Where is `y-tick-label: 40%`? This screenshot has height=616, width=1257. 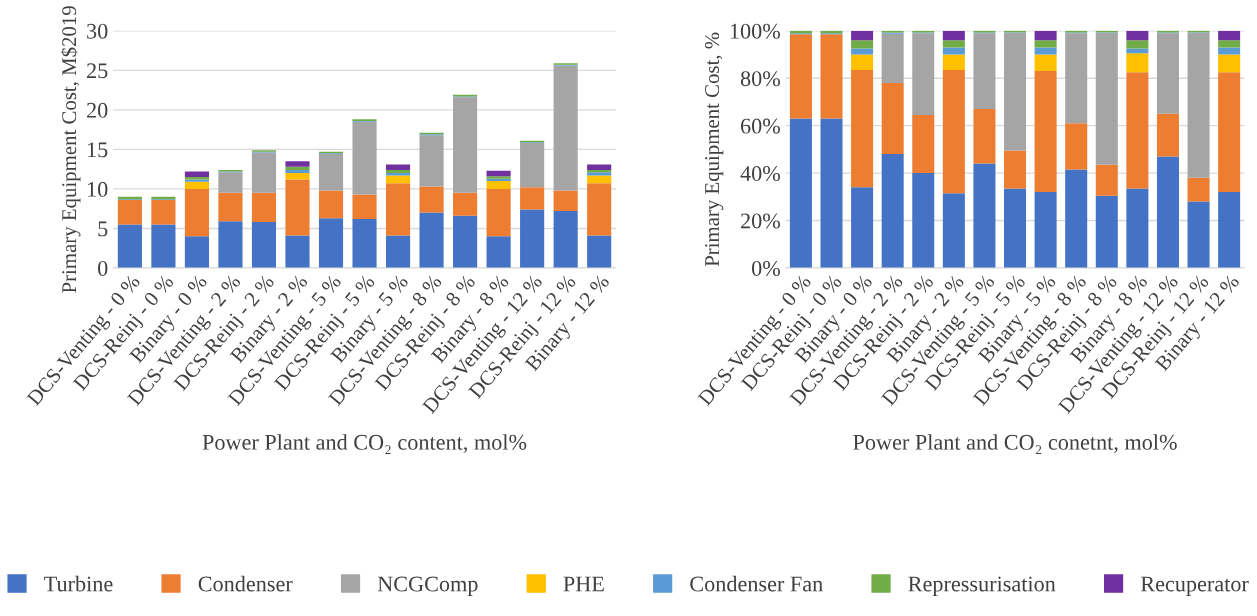
y-tick-label: 40% is located at coordinates (760, 174).